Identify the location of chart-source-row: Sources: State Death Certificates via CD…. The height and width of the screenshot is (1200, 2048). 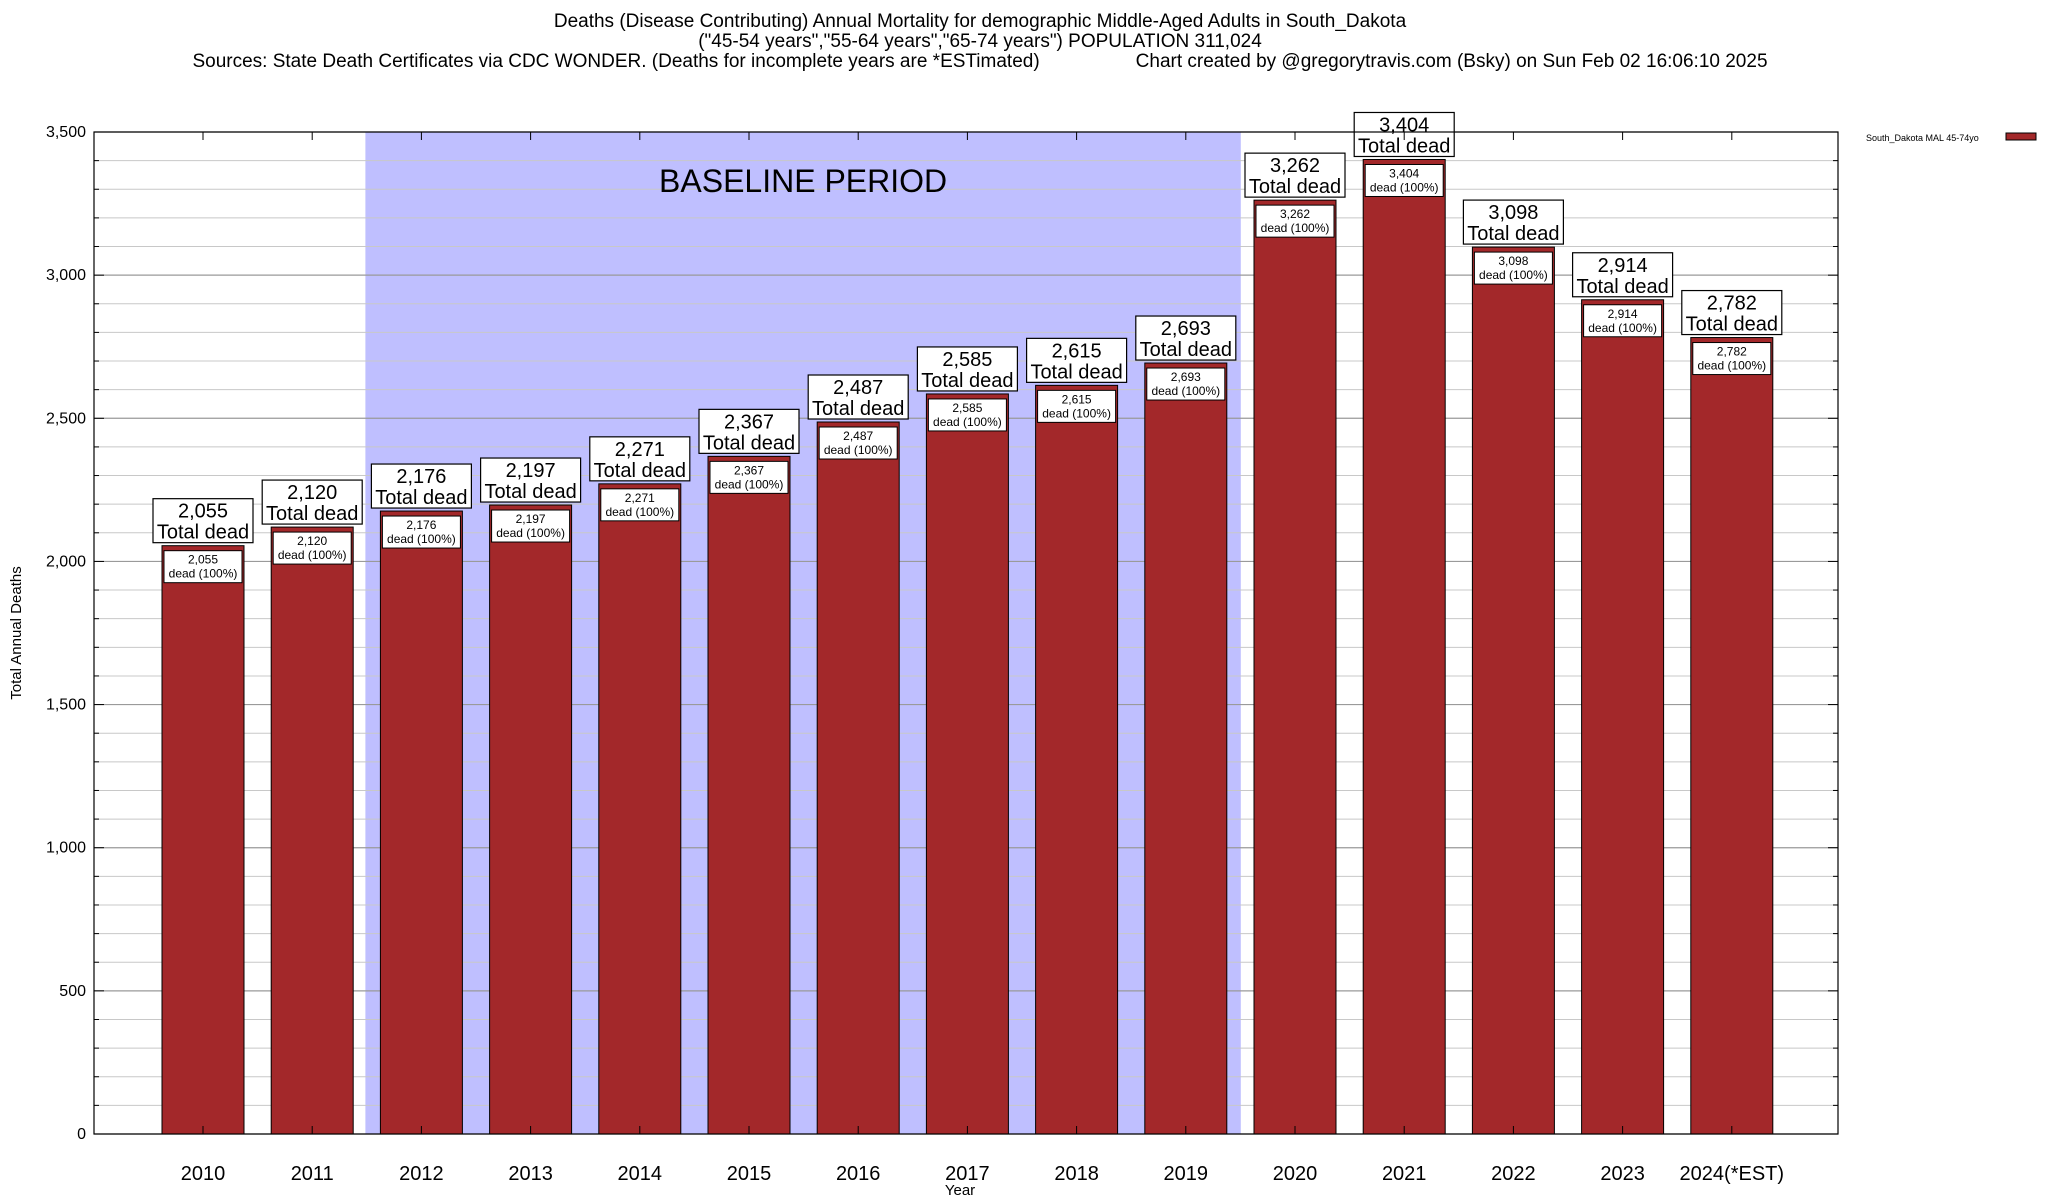
(980, 62).